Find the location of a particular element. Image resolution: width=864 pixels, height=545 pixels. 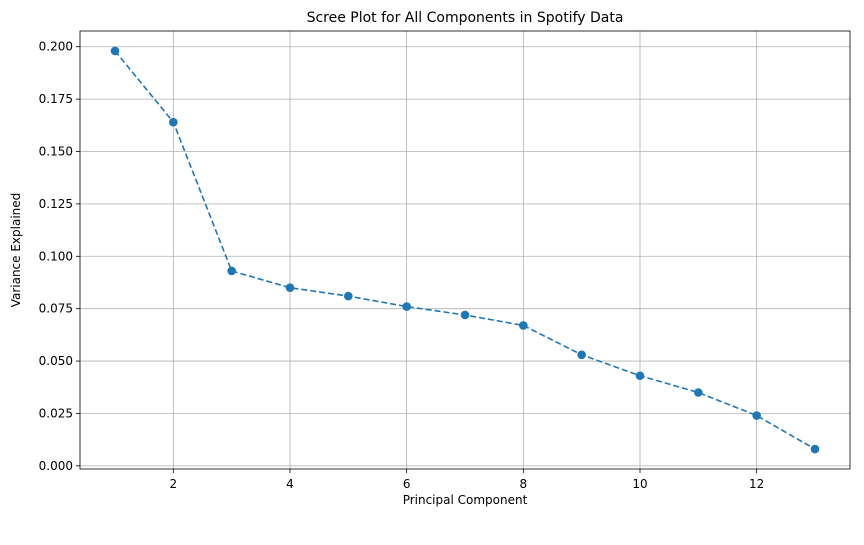

x-tick-label: 2 is located at coordinates (174, 484).